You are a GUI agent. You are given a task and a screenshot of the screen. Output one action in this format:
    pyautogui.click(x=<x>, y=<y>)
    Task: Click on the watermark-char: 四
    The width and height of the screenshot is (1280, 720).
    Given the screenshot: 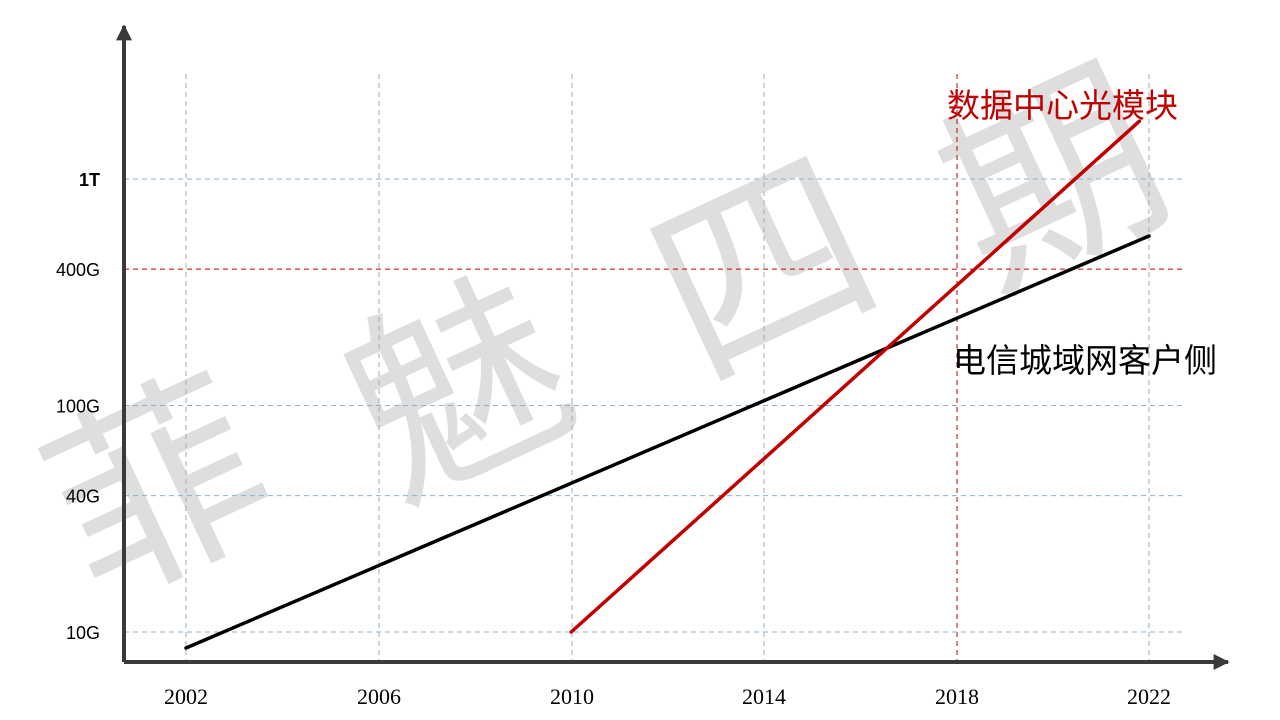 What is the action you would take?
    pyautogui.click(x=765, y=270)
    